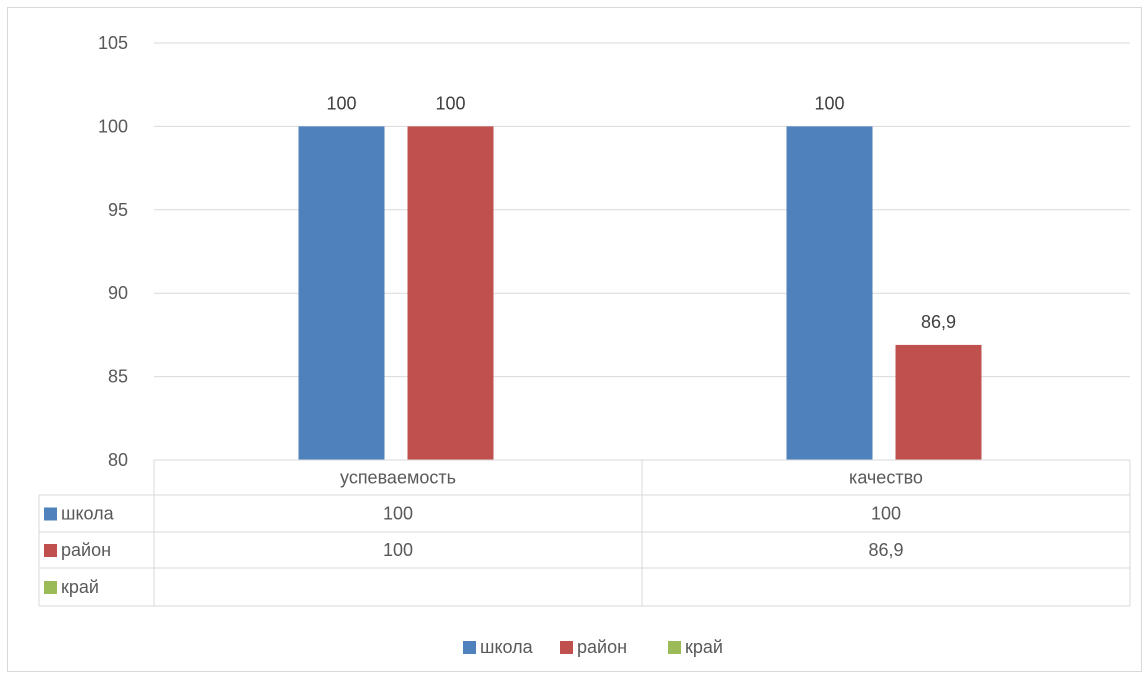  I want to click on data-label: 86,9, so click(938, 322).